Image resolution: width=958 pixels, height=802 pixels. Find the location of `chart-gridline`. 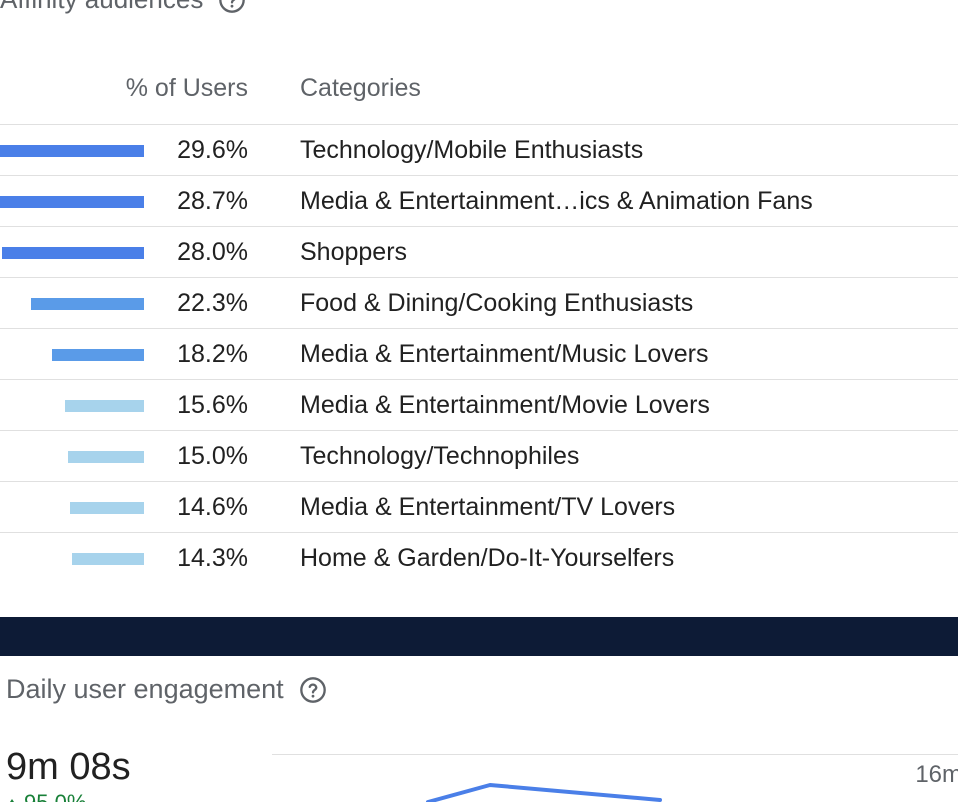

chart-gridline is located at coordinates (615, 754).